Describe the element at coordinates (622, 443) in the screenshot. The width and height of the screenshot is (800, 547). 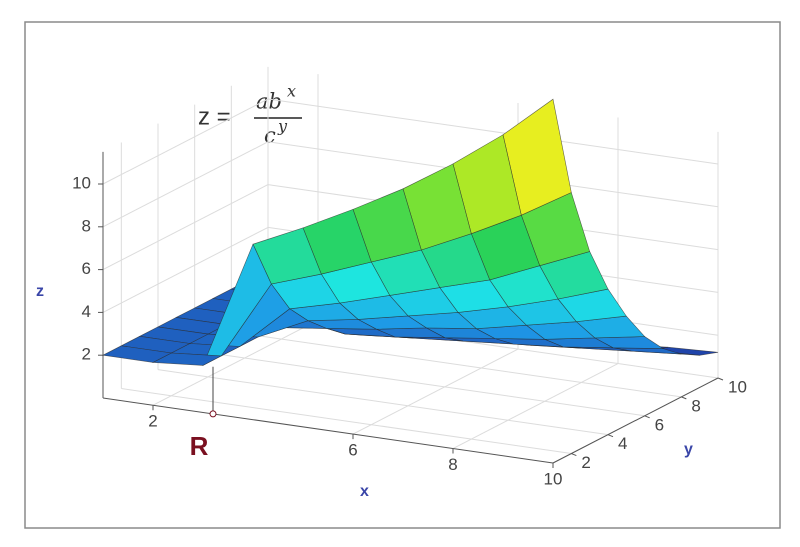
I see `y-tick-label: 4` at that location.